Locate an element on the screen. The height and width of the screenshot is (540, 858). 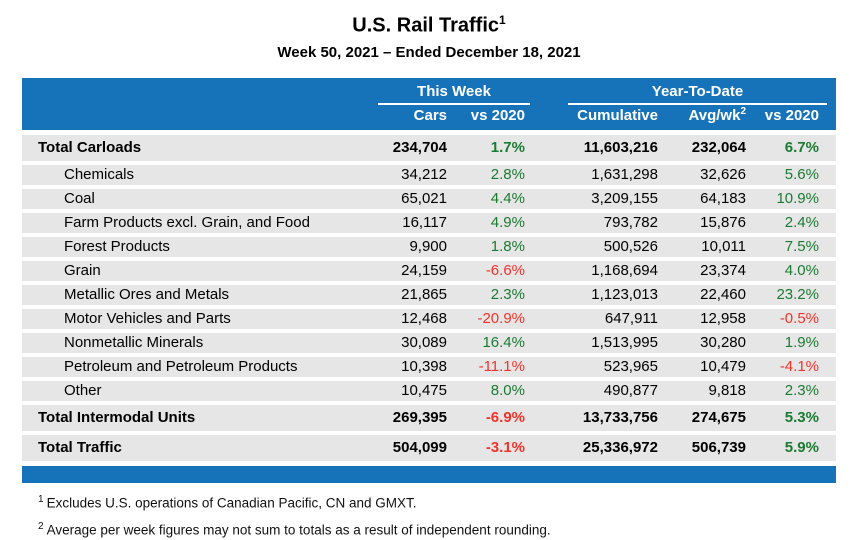
page-subtitle: Week 50, 2021 – Ended December 18, 2021 is located at coordinates (429, 52).